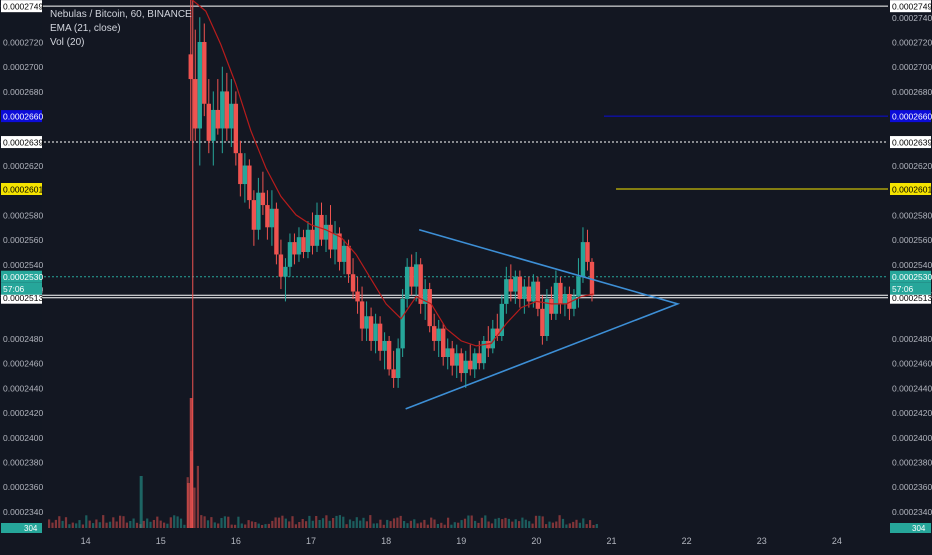  I want to click on price-label-left: 0.0002700, so click(23, 67).